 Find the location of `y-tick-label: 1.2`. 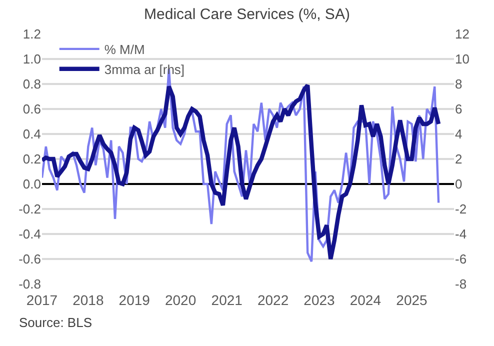

y-tick-label: 1.2 is located at coordinates (31, 34).